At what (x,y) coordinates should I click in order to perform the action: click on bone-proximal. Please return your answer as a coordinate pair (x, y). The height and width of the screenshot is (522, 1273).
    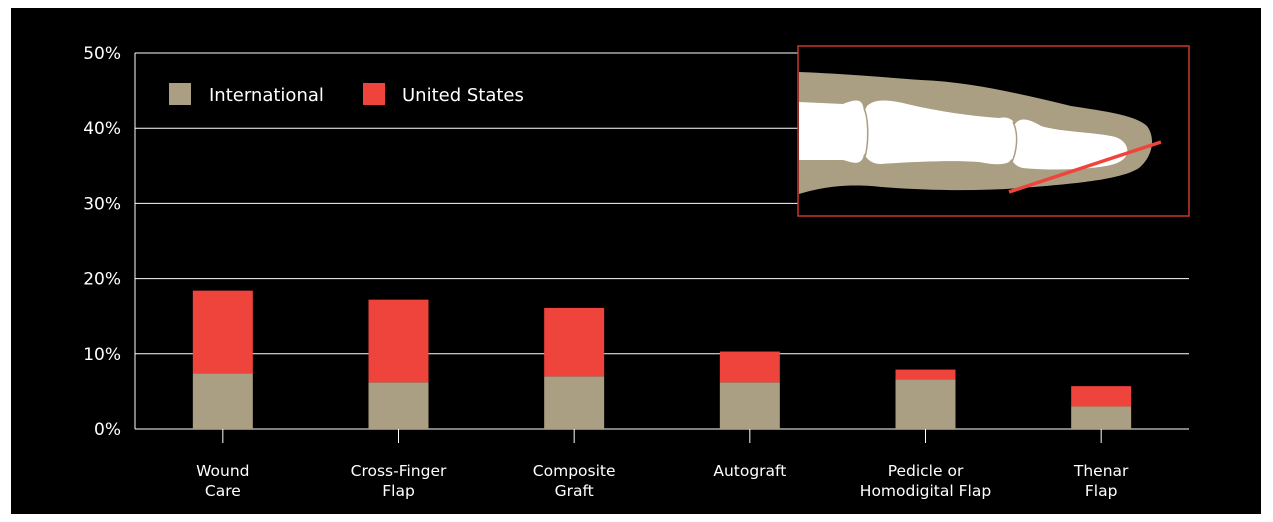
    Looking at the image, I should click on (832, 131).